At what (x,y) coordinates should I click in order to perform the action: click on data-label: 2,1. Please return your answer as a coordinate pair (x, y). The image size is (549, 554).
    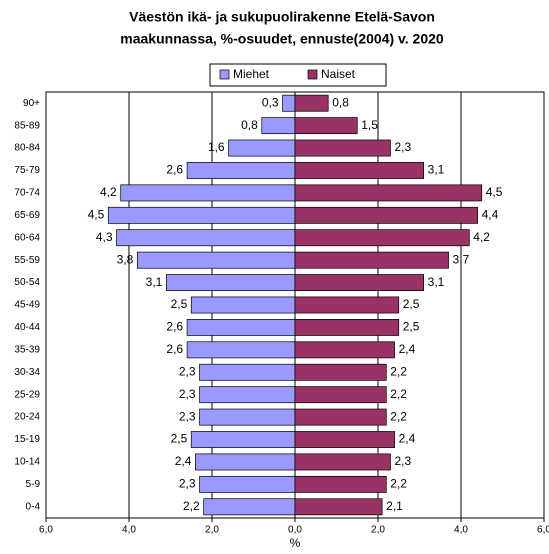
    Looking at the image, I should click on (394, 506).